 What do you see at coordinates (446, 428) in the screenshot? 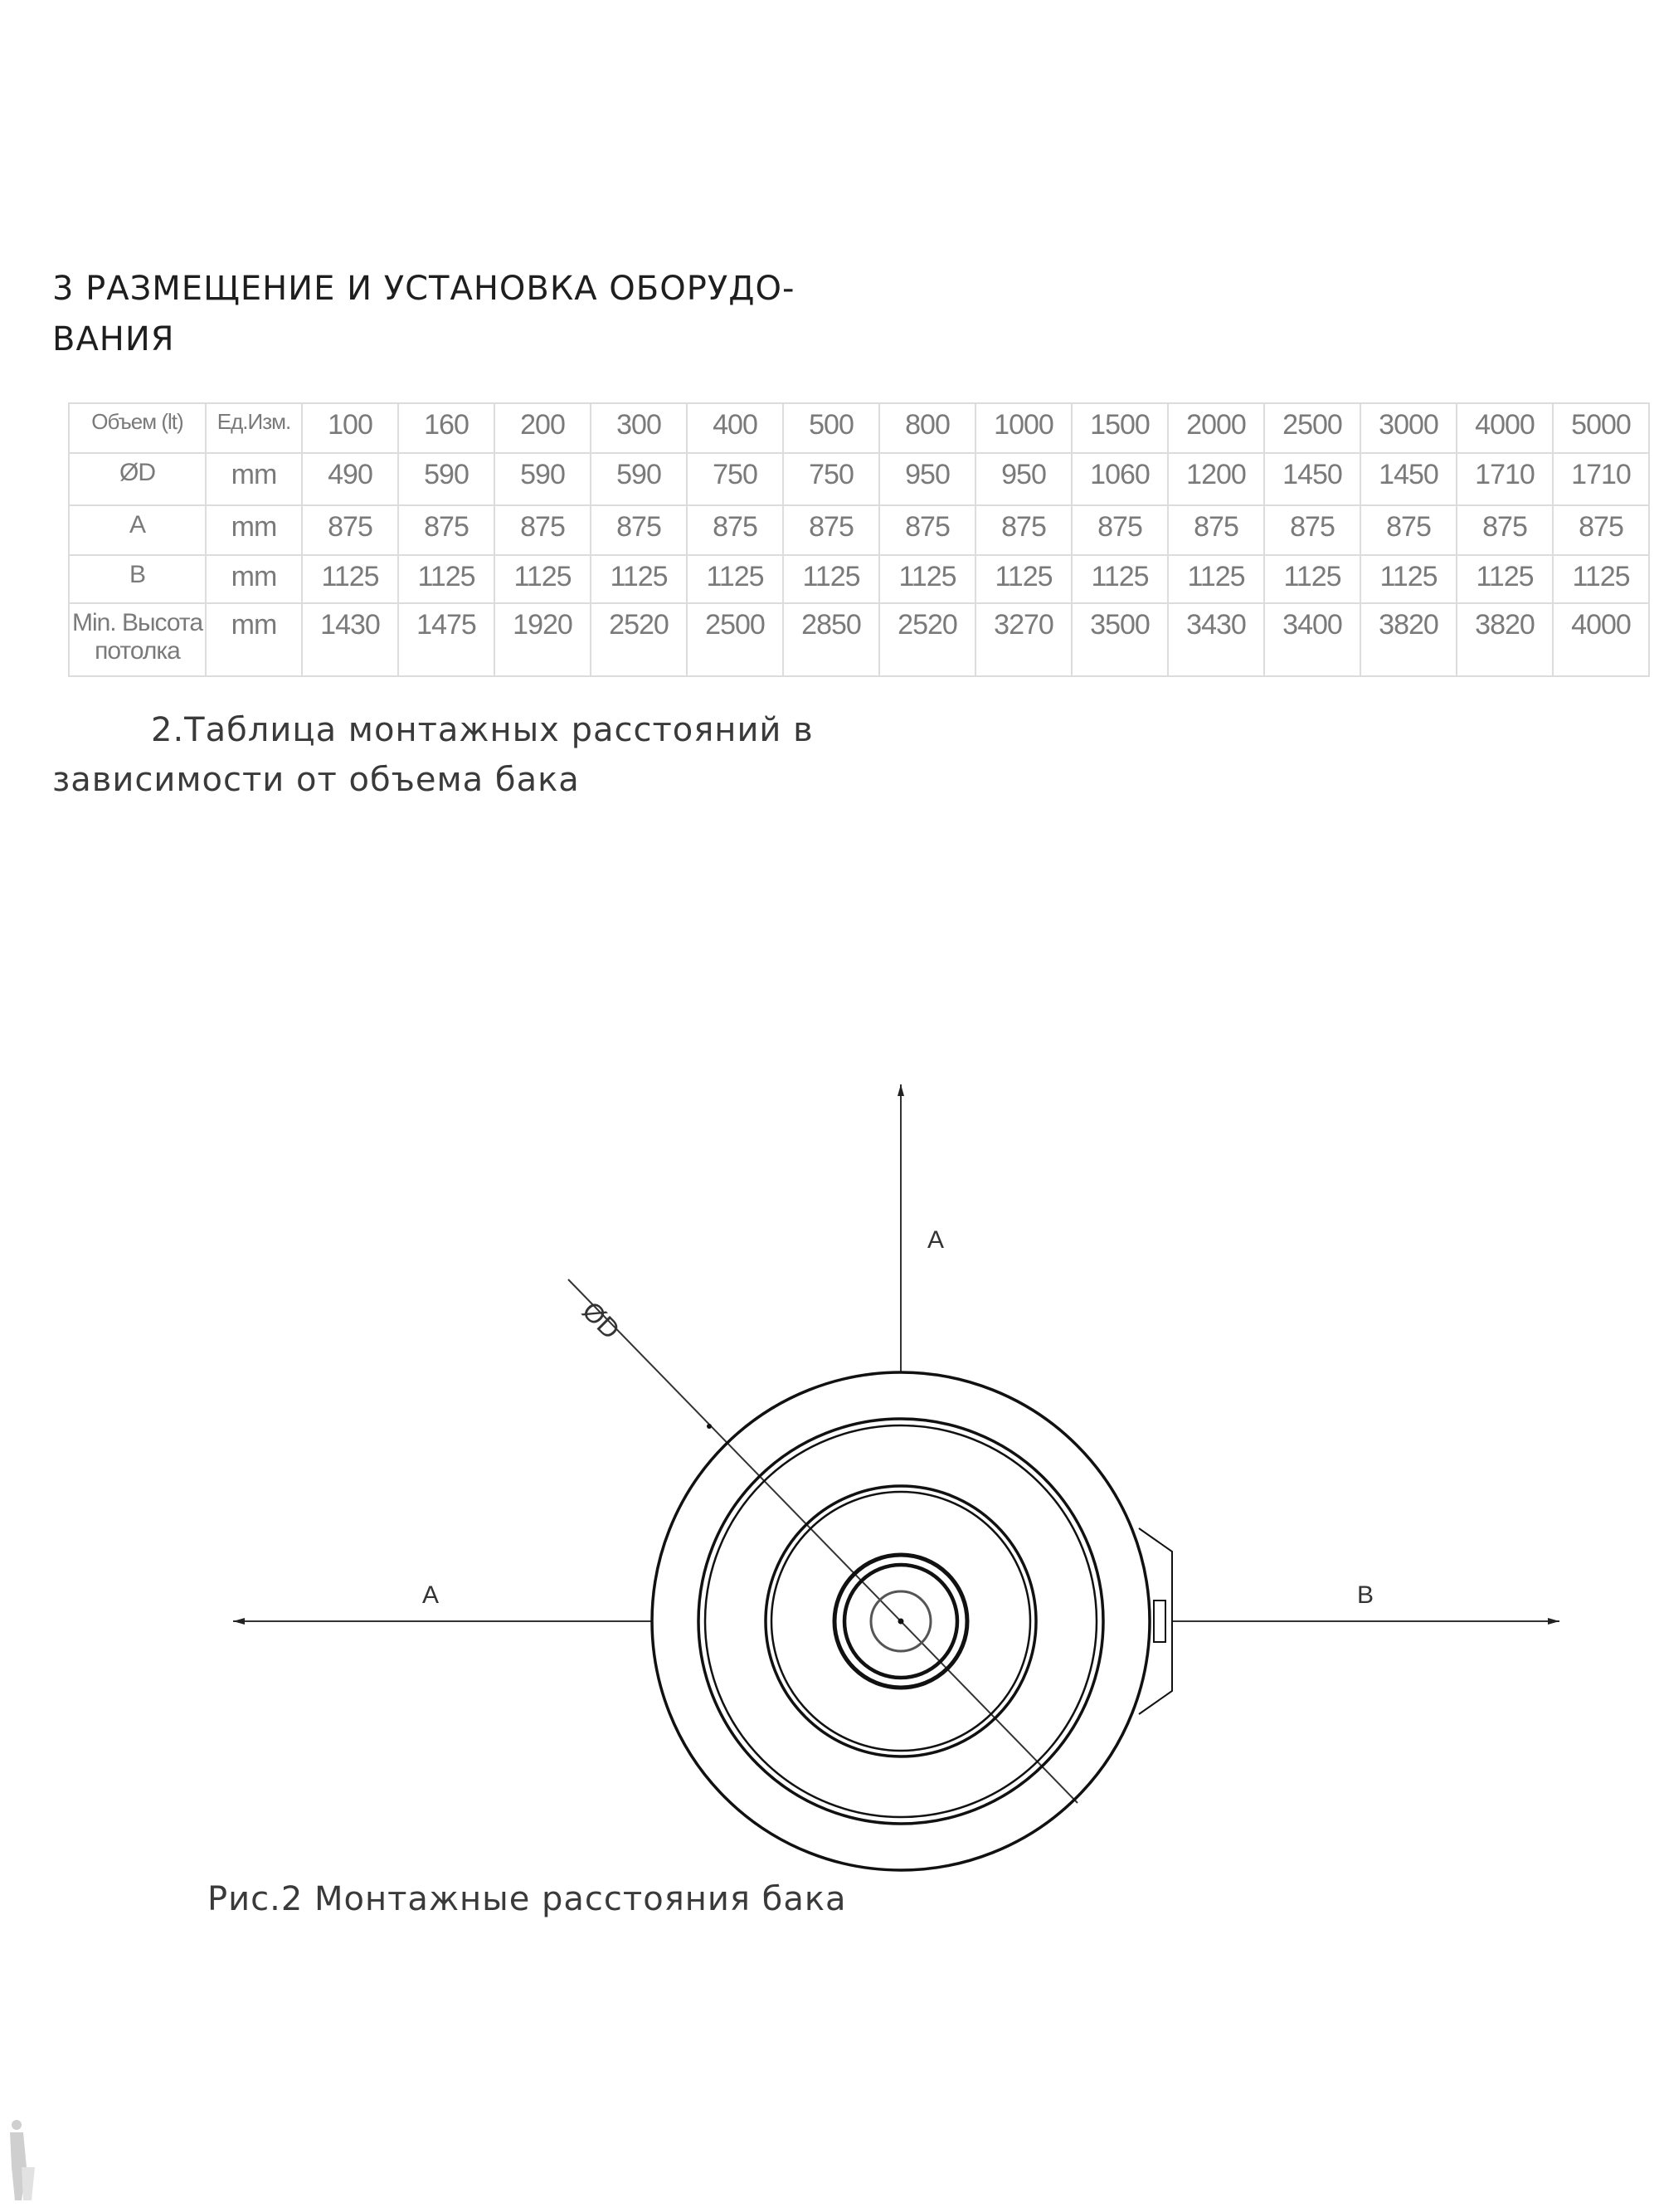
I see `volume-cell: 160` at bounding box center [446, 428].